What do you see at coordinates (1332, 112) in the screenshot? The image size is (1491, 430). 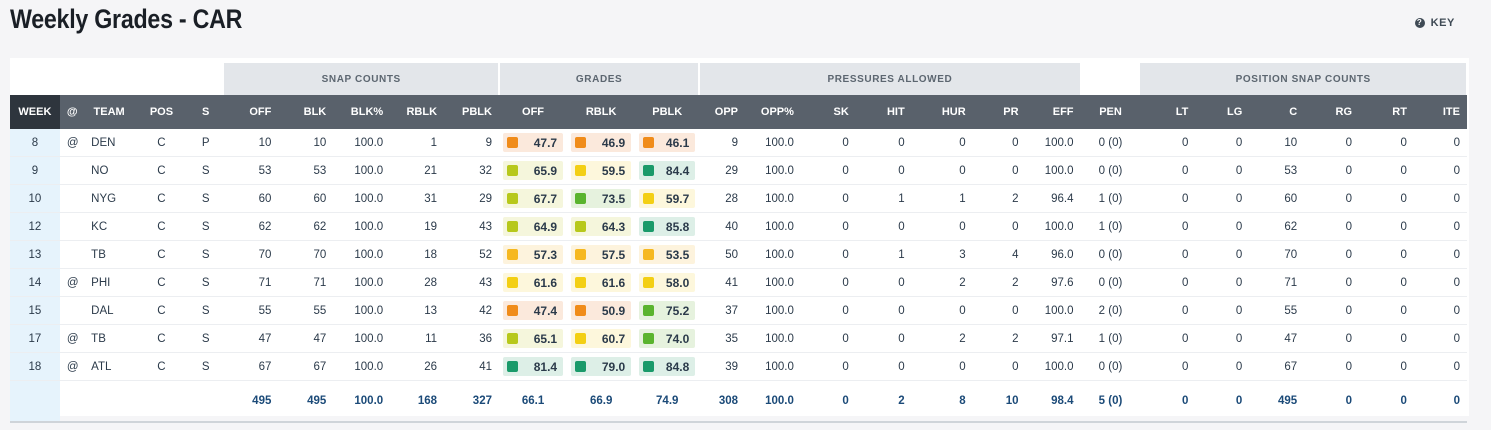 I see `col-header-rg: RG` at bounding box center [1332, 112].